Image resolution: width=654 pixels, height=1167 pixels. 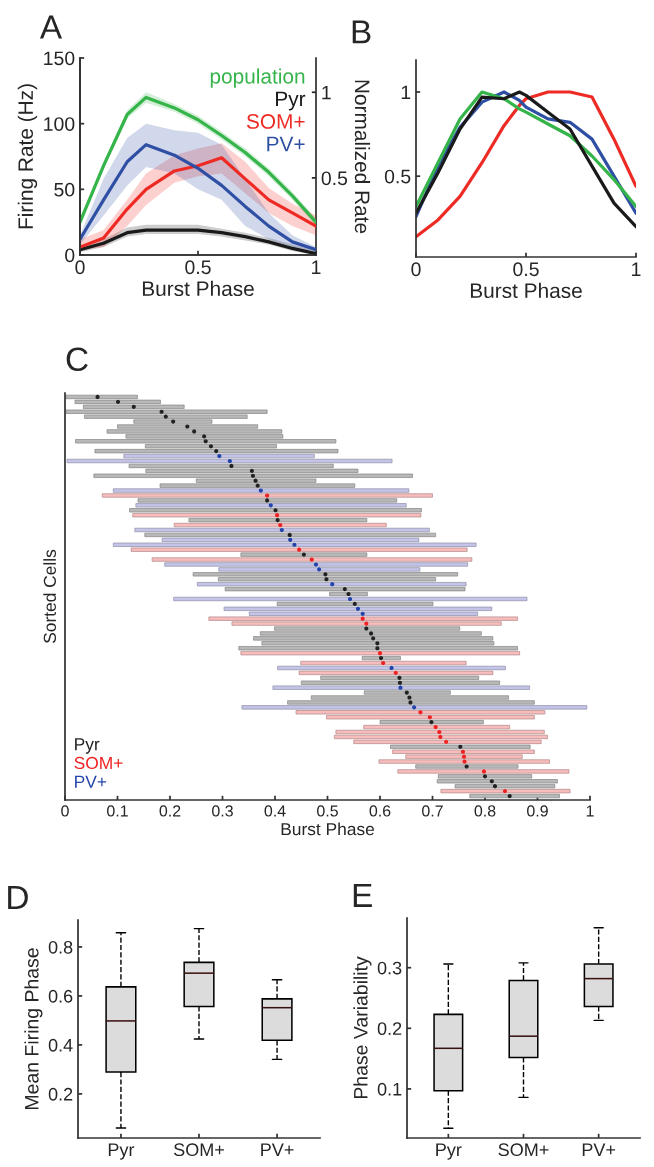 I want to click on y-tick-label: 0.6, so click(x=60, y=996).